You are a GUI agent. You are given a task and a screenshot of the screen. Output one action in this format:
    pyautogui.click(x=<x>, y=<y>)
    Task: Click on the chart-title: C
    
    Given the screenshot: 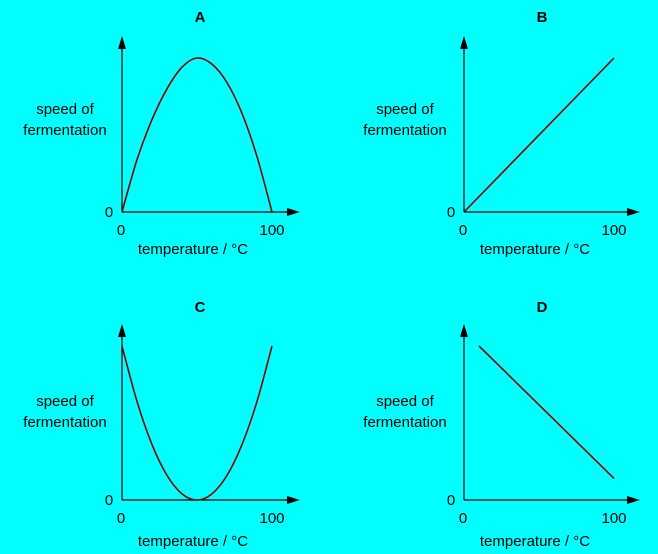 What is the action you would take?
    pyautogui.click(x=200, y=307)
    